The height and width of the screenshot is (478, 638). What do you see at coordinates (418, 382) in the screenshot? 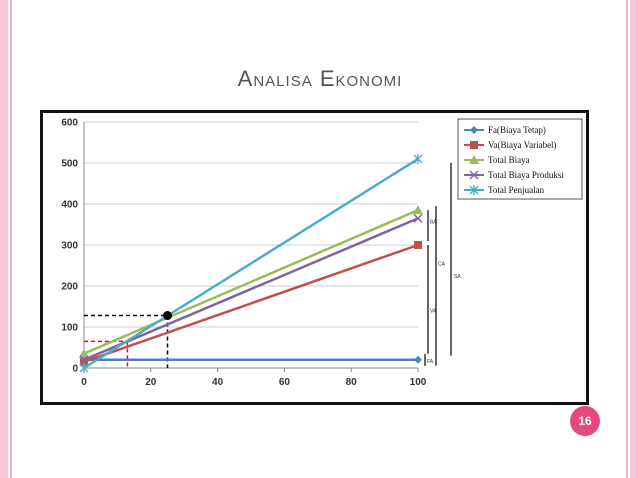
I see `x-tick-label: 100` at bounding box center [418, 382].